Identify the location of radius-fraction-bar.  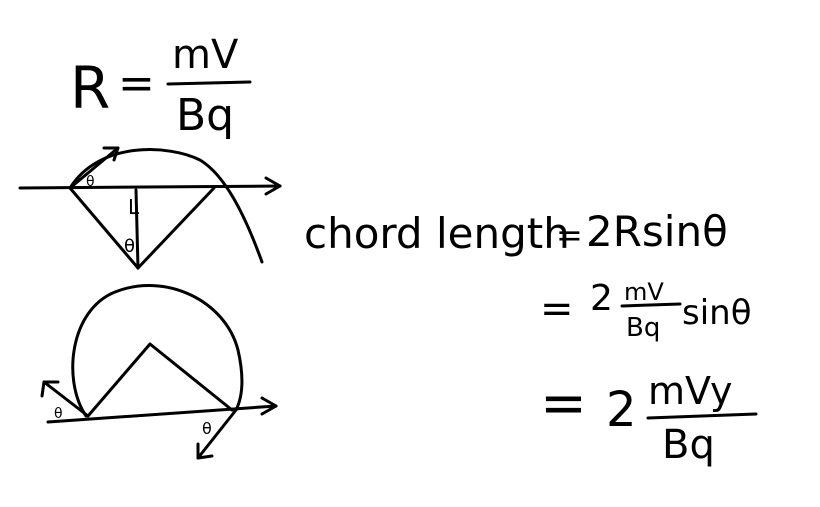
(209, 83).